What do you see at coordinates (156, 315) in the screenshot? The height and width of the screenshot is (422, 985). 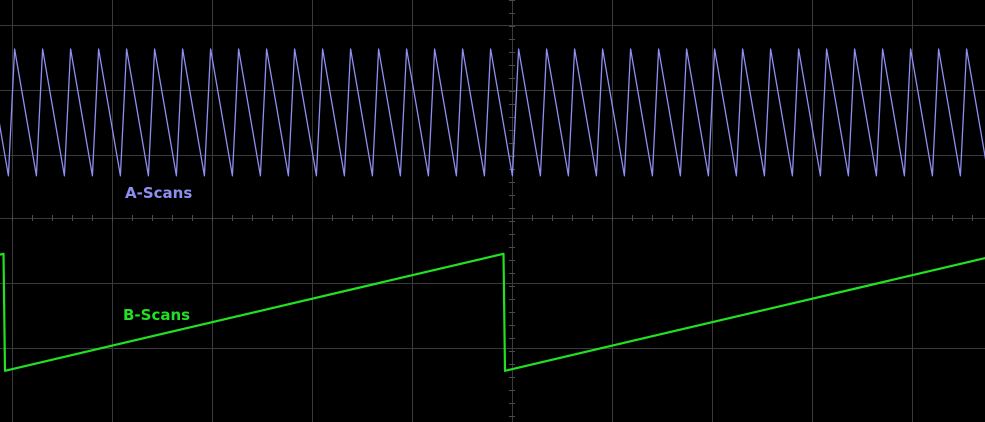 I see `series-label-b-scans: B-Scans` at bounding box center [156, 315].